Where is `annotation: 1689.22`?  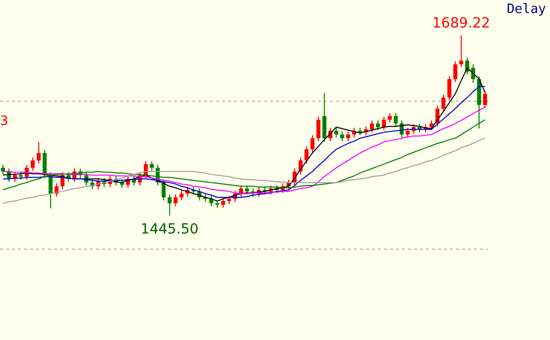
annotation: 1689.22 is located at coordinates (461, 23).